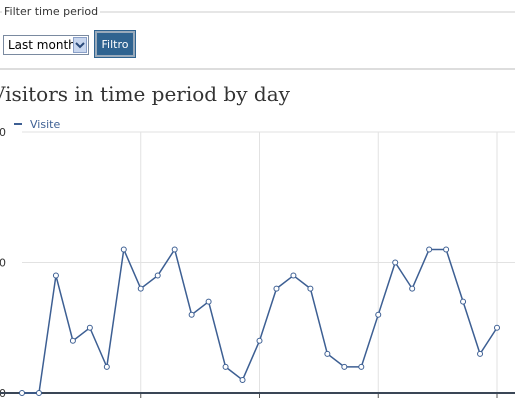  I want to click on period-select: Last month, so click(46, 45).